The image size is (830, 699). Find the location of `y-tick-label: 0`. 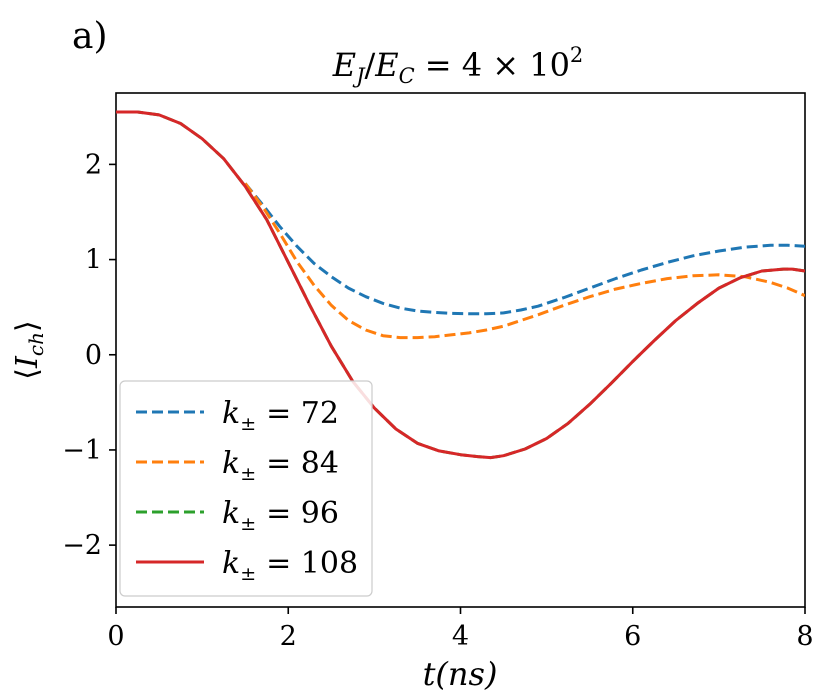

y-tick-label: 0 is located at coordinates (93, 355).